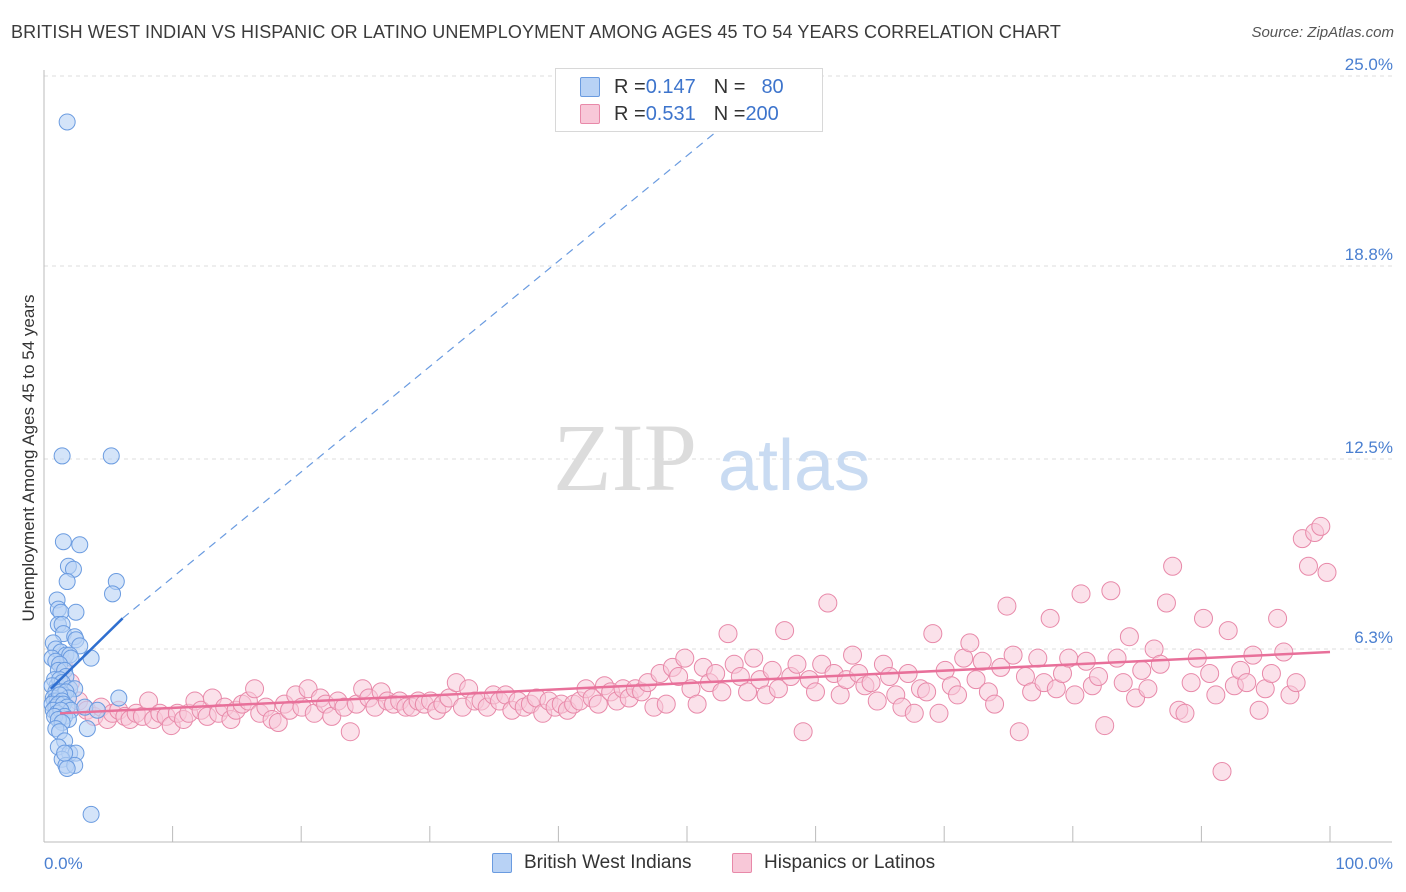 The image size is (1406, 892). Describe the element at coordinates (772, 86) in the screenshot. I see `legend-n-value: 80` at that location.